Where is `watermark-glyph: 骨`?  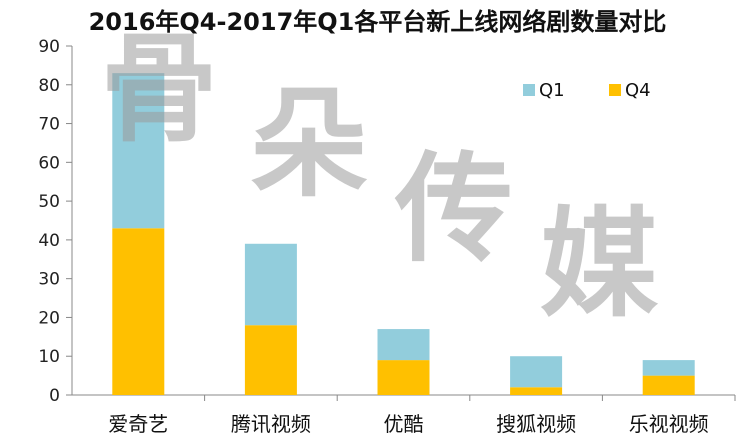 watermark-glyph: 骨 is located at coordinates (159, 89).